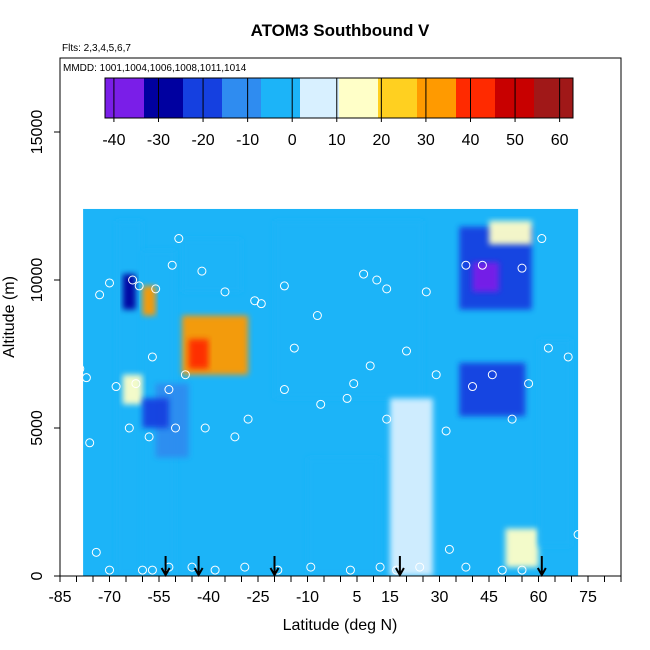  I want to click on colorbar, so click(339, 98).